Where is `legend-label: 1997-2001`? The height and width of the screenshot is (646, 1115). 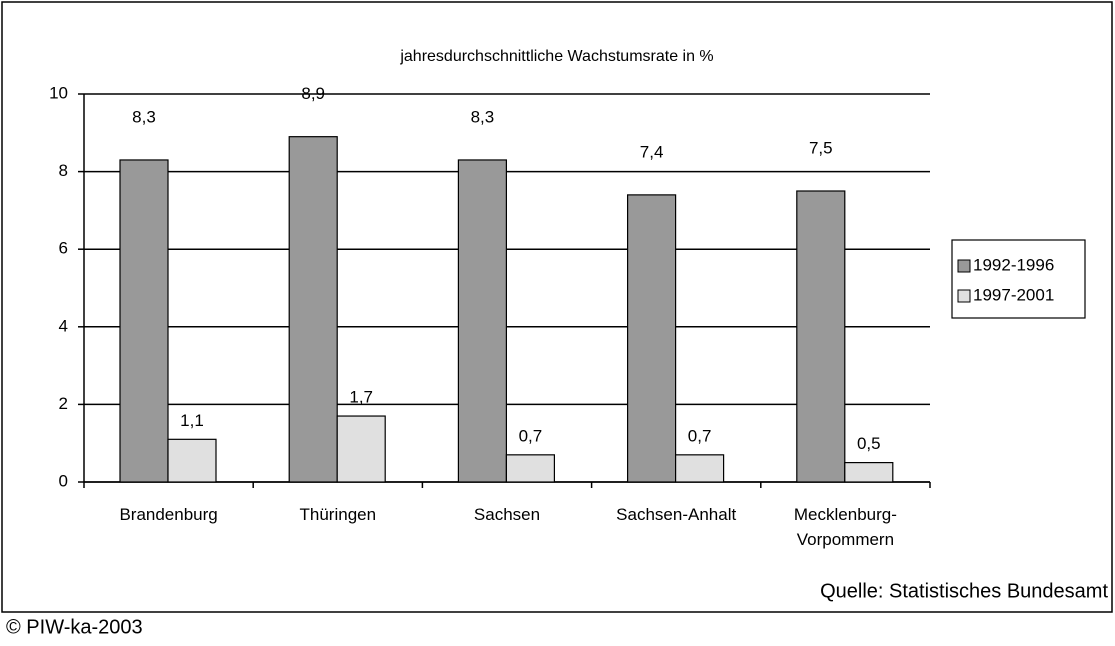 legend-label: 1997-2001 is located at coordinates (1013, 294).